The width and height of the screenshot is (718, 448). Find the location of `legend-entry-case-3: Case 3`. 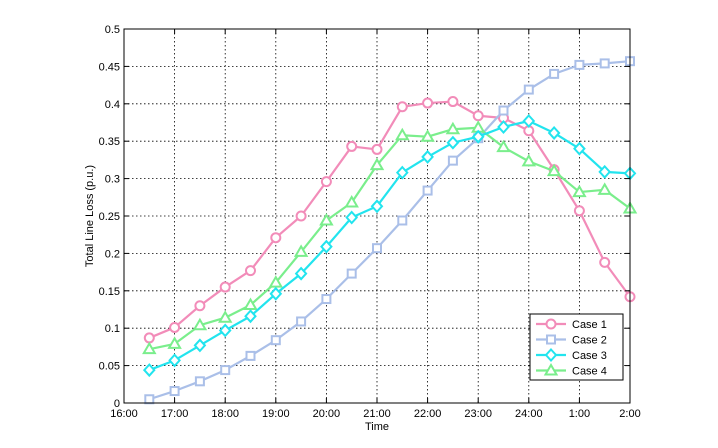

legend-entry-case-3: Case 3 is located at coordinates (571, 355).